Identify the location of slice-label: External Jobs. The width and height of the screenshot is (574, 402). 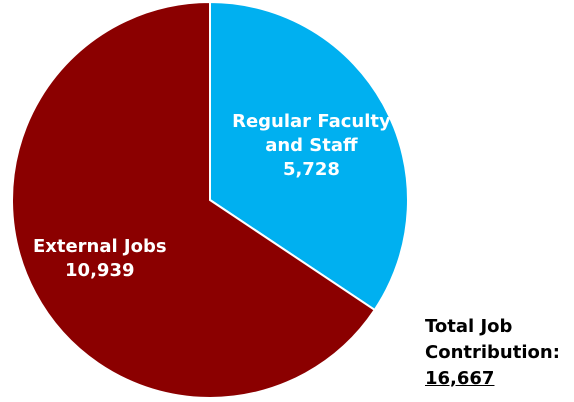
(99, 246).